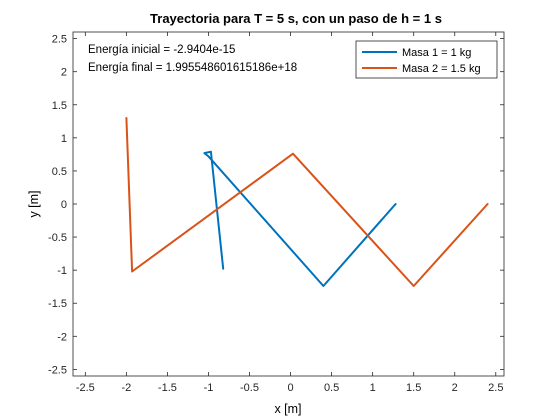 The height and width of the screenshot is (420, 560). Describe the element at coordinates (161, 50) in the screenshot. I see `annotation-initial-energy: Energía inicial = -2.9404e-15` at that location.